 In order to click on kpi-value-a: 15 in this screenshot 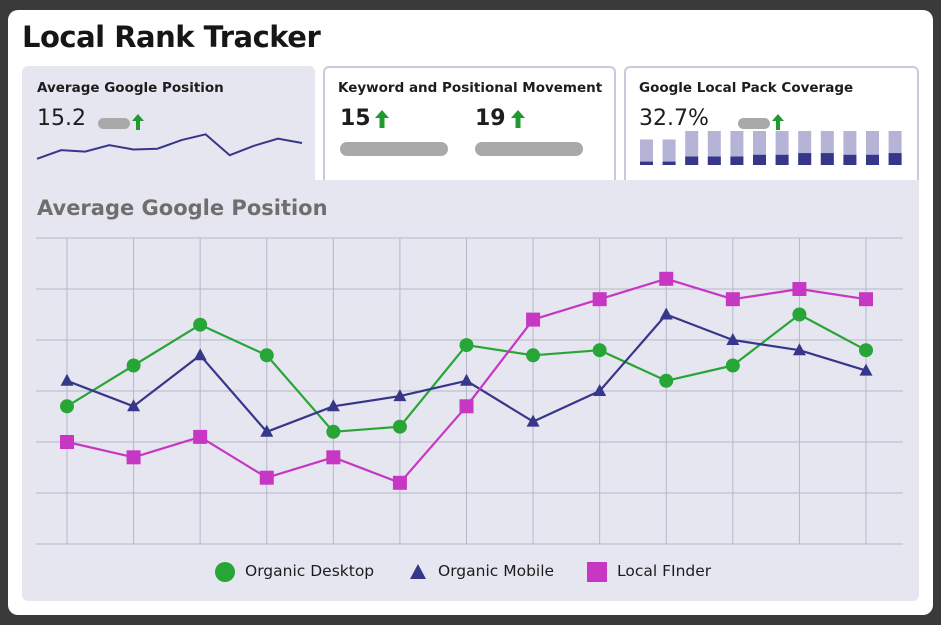, I will do `click(355, 118)`.